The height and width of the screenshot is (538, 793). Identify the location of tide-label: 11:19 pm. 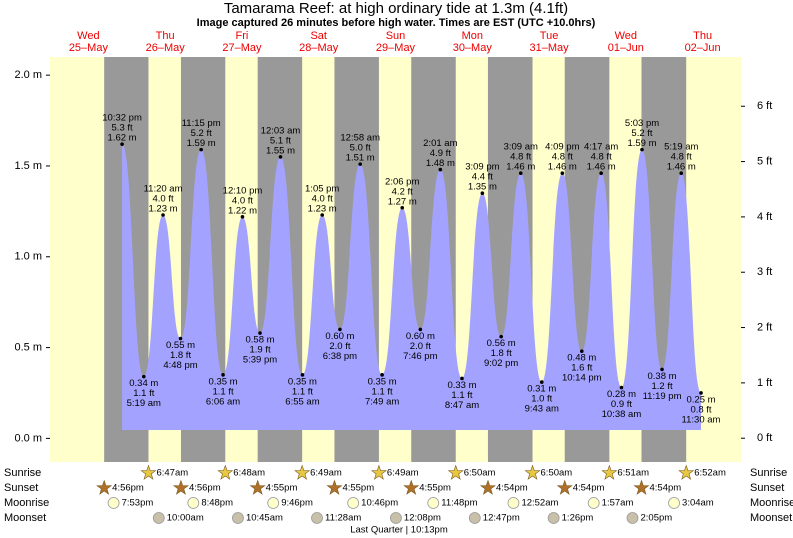
(662, 396).